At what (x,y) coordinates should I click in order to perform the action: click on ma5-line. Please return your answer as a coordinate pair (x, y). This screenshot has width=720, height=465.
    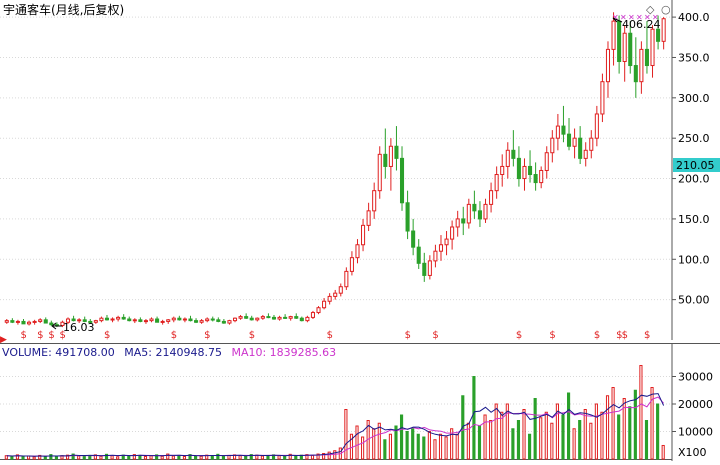
    Looking at the image, I should click on (335, 425).